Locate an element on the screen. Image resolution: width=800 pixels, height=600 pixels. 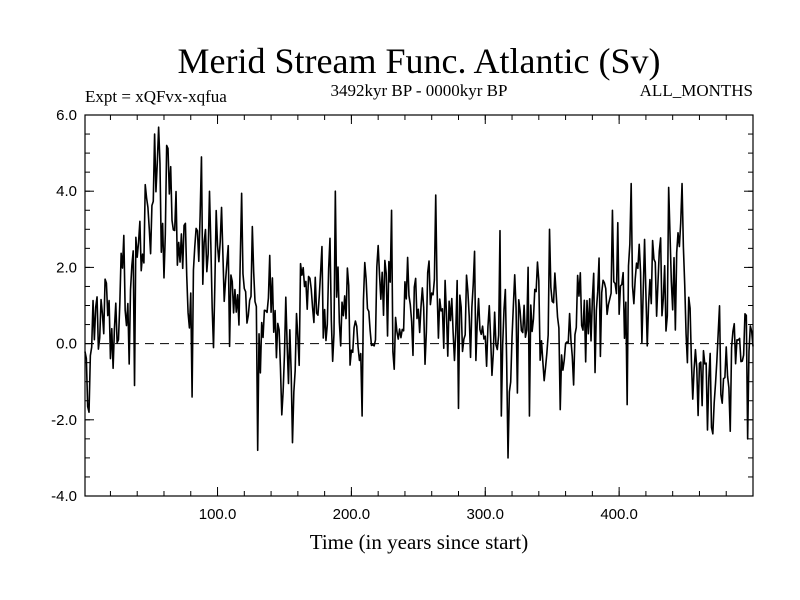
subtitle-center: 3492kyr BP - 0000kyr BP is located at coordinates (419, 90).